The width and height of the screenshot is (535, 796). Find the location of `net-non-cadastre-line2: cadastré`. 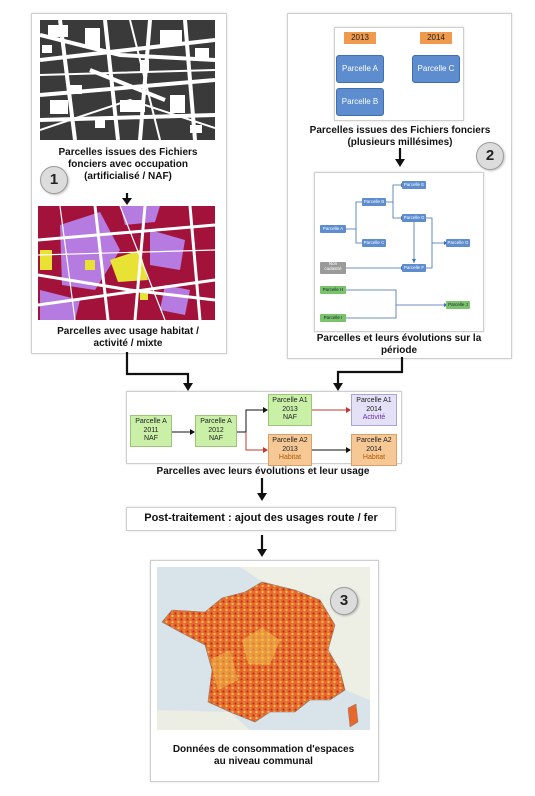

net-non-cadastre-line2: cadastré is located at coordinates (333, 268).